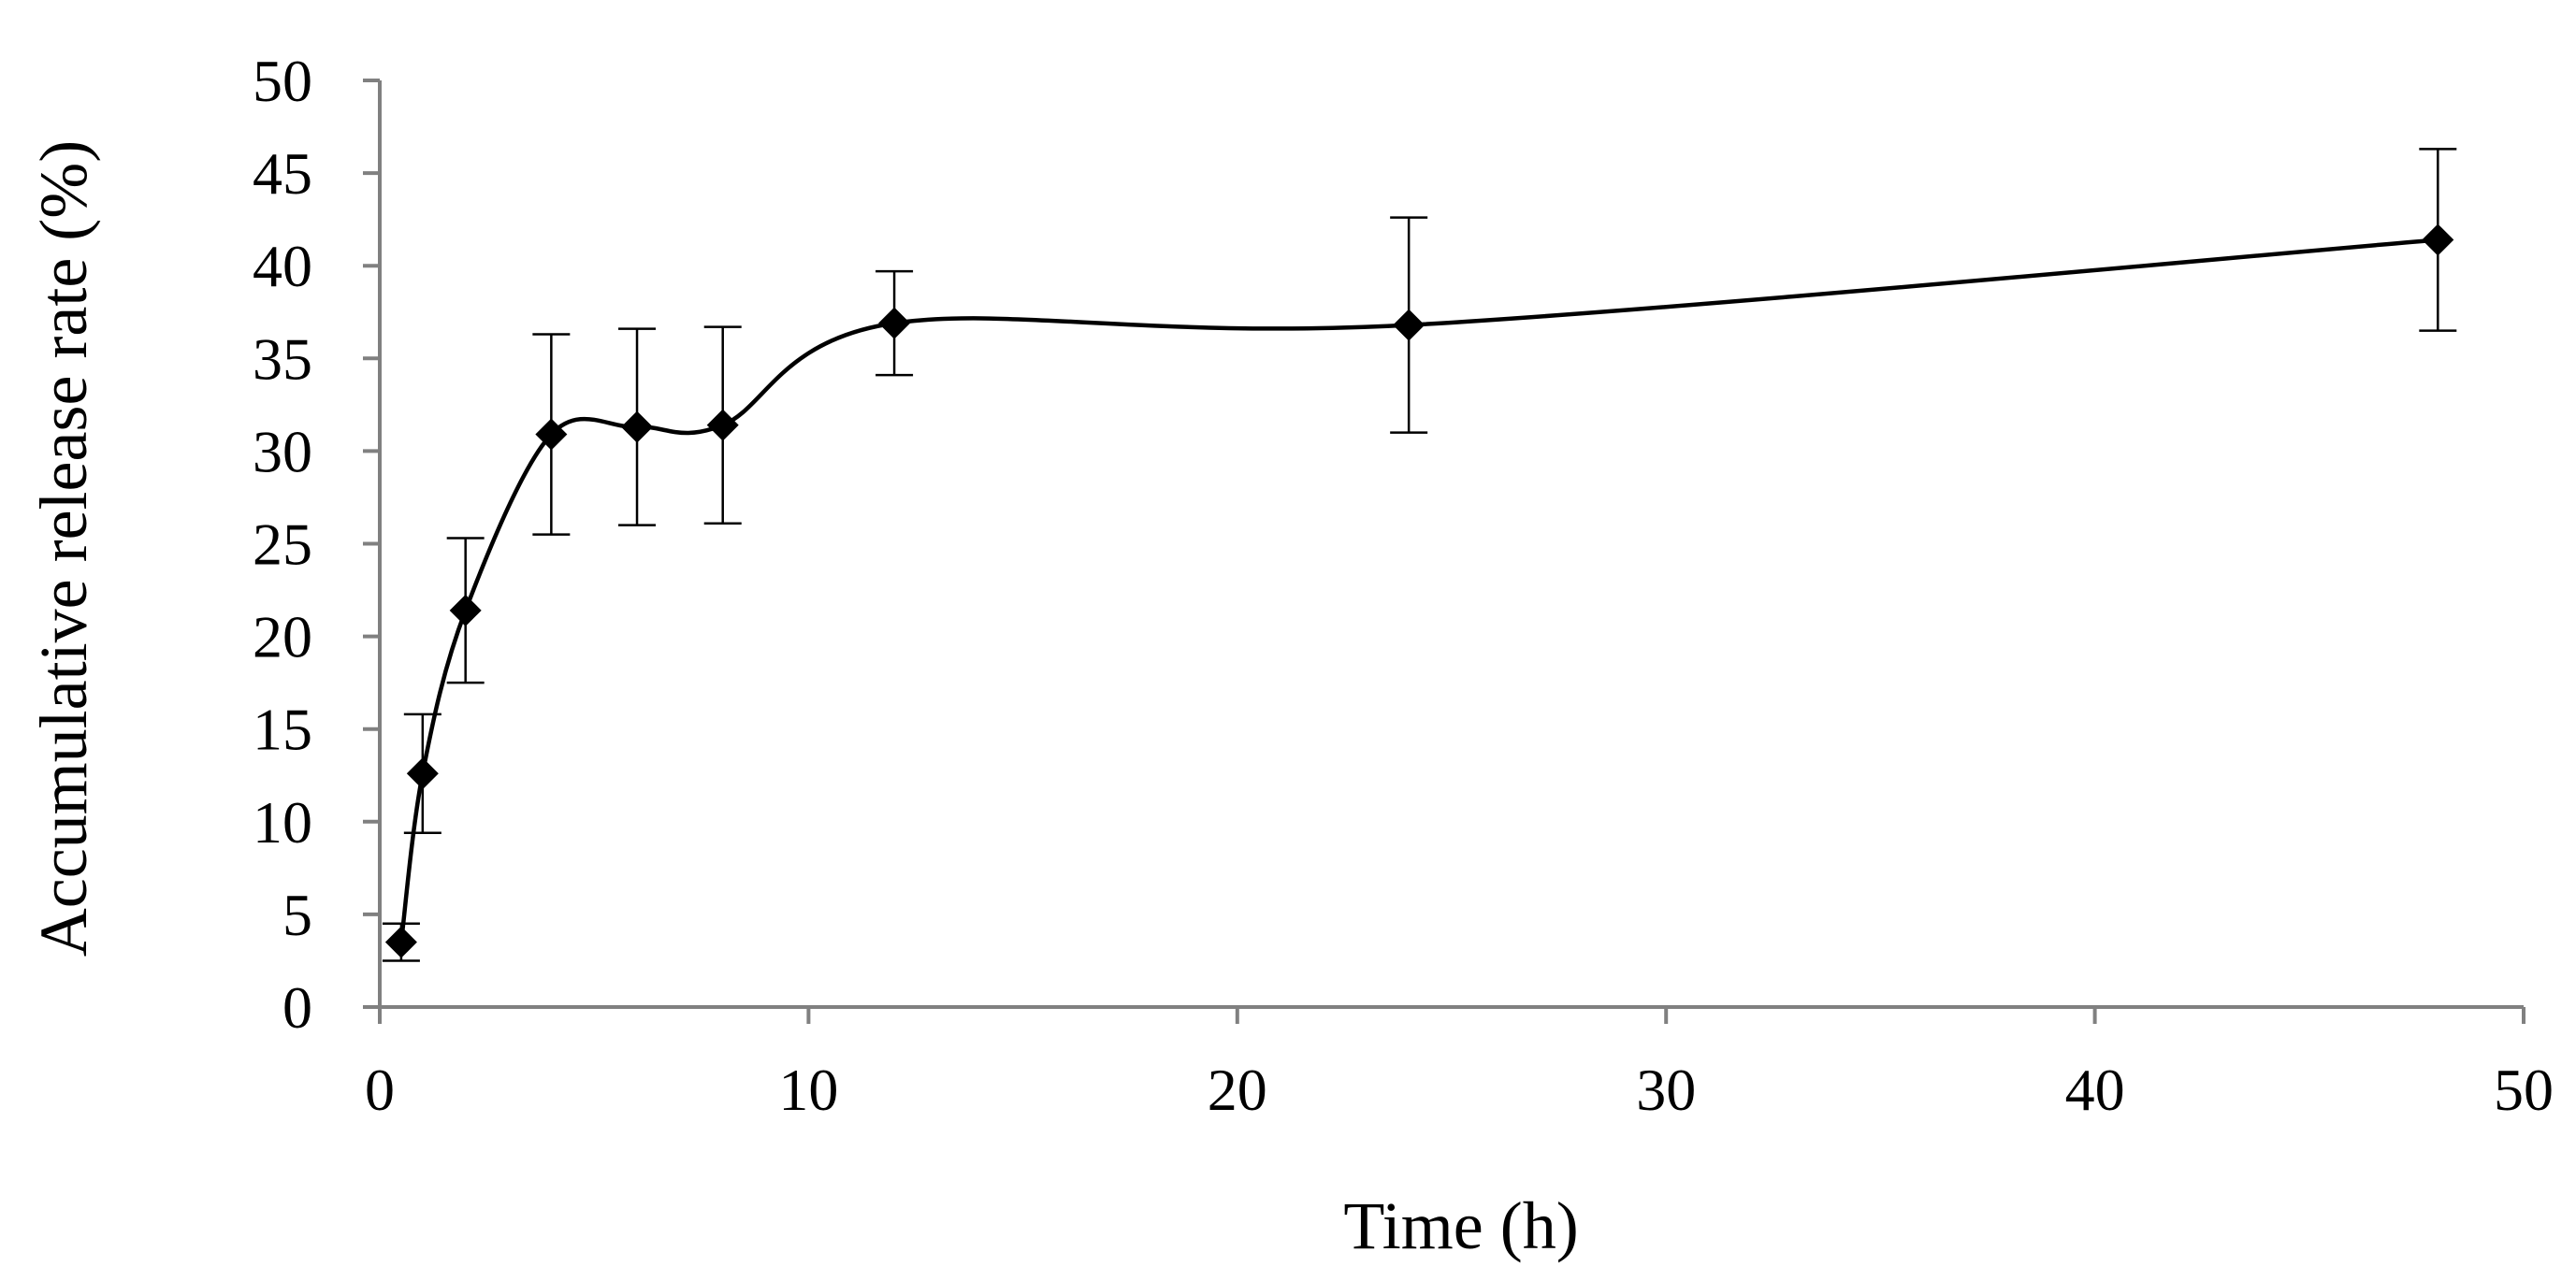 The height and width of the screenshot is (1281, 2576). Describe the element at coordinates (297, 1008) in the screenshot. I see `y-tick-label: 0` at that location.